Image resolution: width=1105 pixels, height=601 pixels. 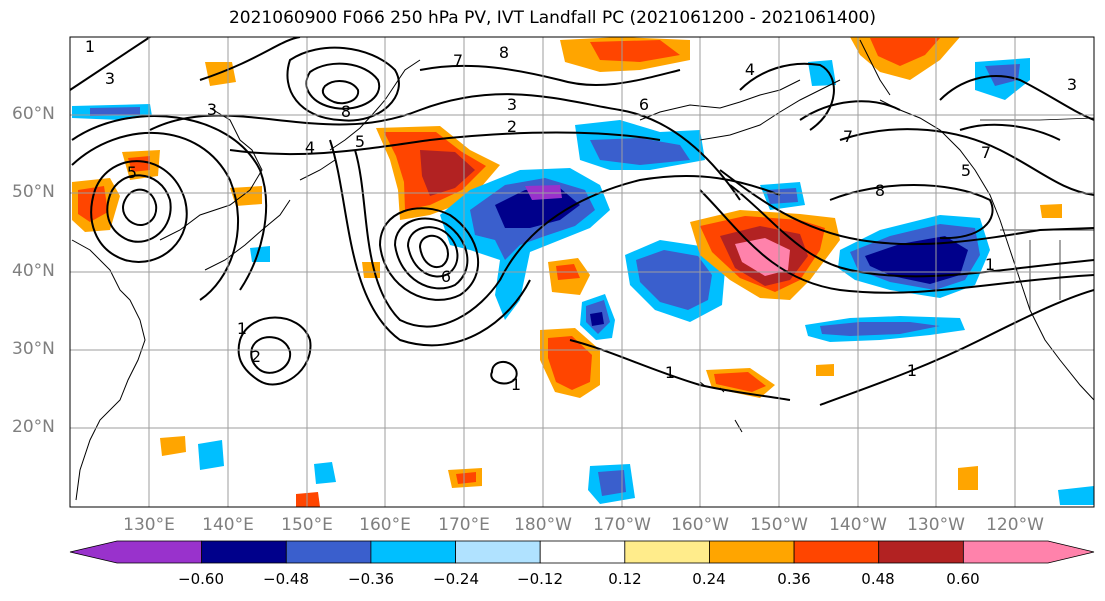 What do you see at coordinates (33, 114) in the screenshot?
I see `lat-label: 60°N` at bounding box center [33, 114].